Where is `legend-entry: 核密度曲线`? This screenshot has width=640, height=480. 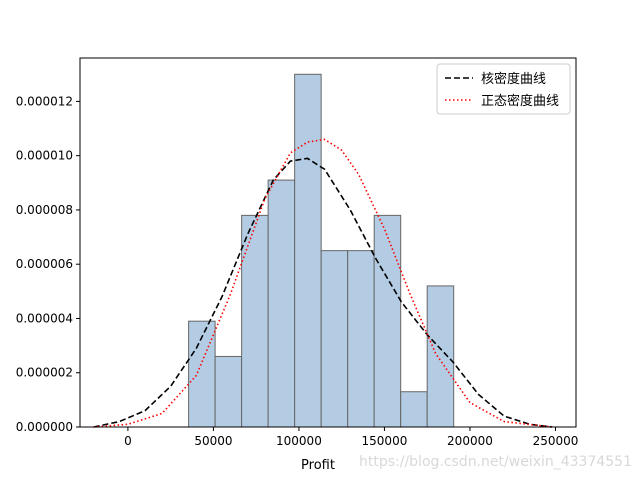 legend-entry: 核密度曲线 is located at coordinates (513, 79).